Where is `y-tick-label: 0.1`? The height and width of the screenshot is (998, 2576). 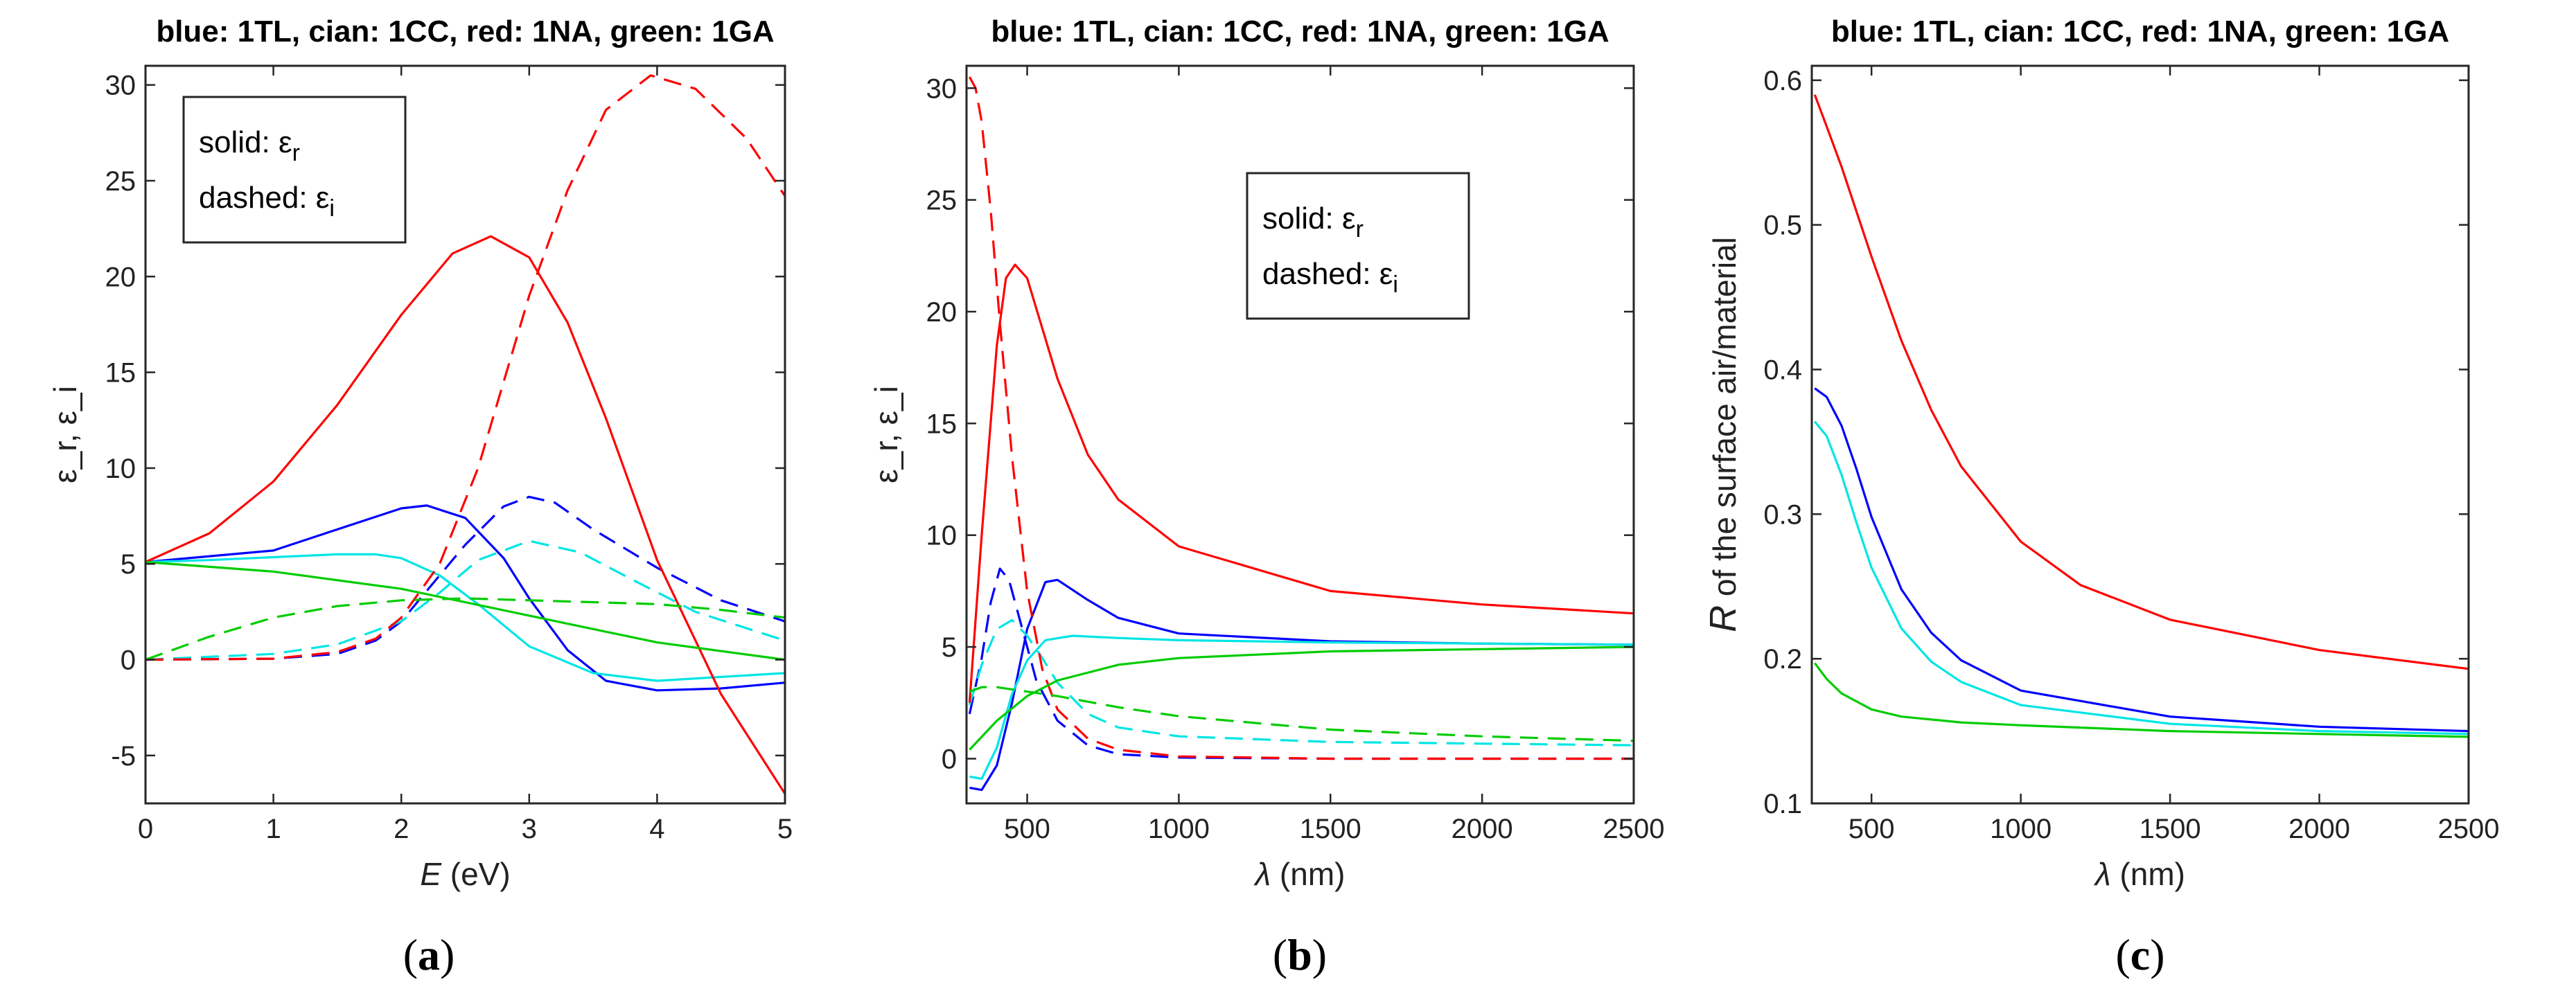 y-tick-label: 0.1 is located at coordinates (1782, 804).